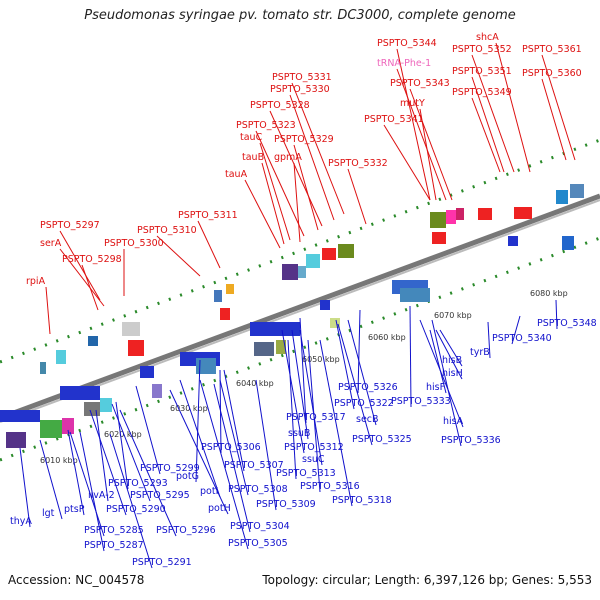 This screenshot has height=600, width=600. What do you see at coordinates (306, 473) in the screenshot?
I see `bottom-gene-label: PSPTO_5313` at bounding box center [306, 473].